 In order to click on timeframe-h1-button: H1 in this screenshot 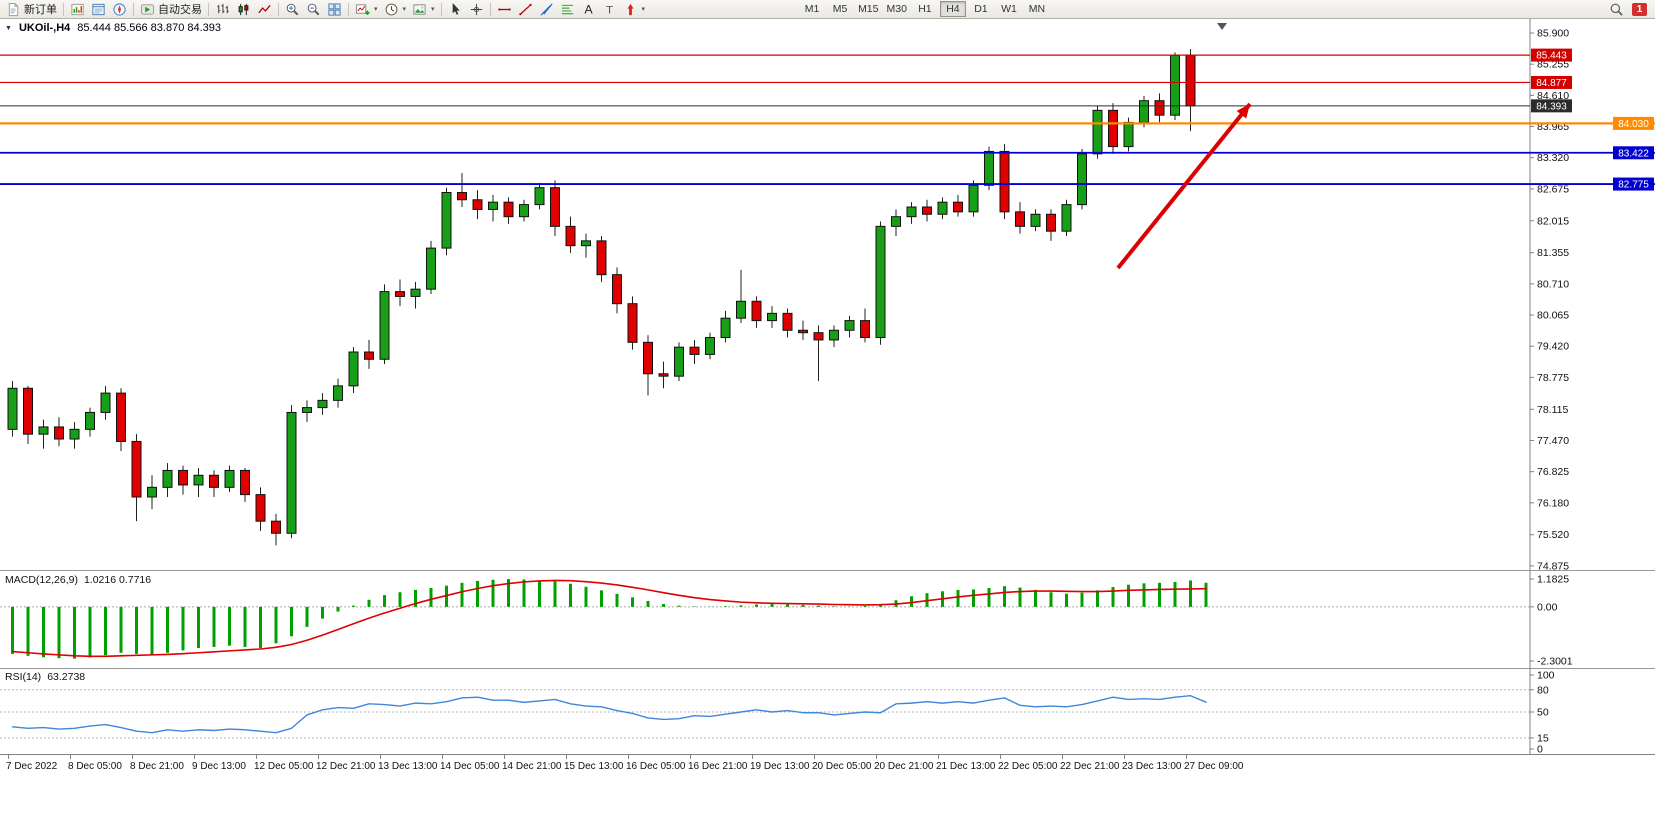, I will do `click(925, 9)`.